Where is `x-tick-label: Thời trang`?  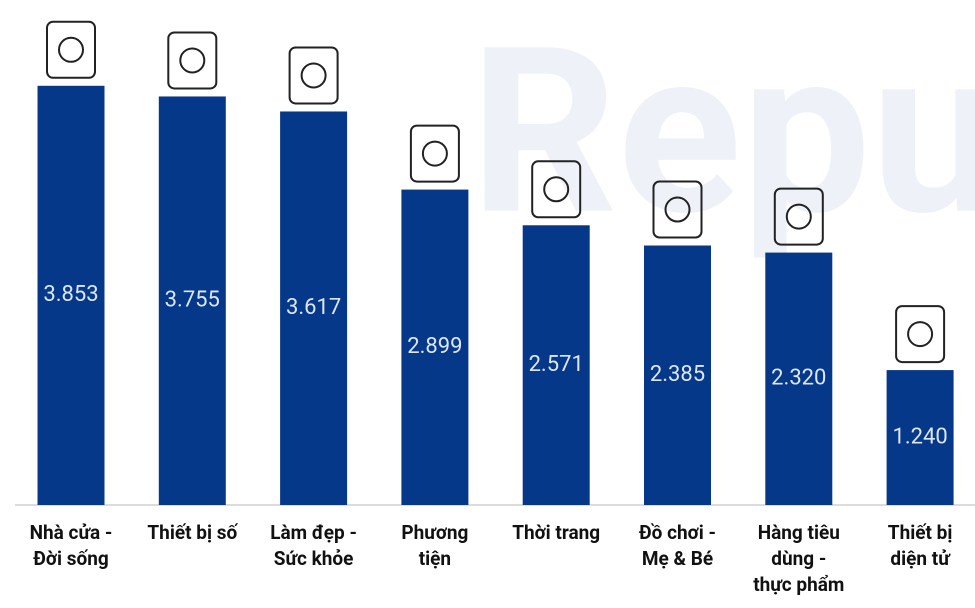 x-tick-label: Thời trang is located at coordinates (556, 532).